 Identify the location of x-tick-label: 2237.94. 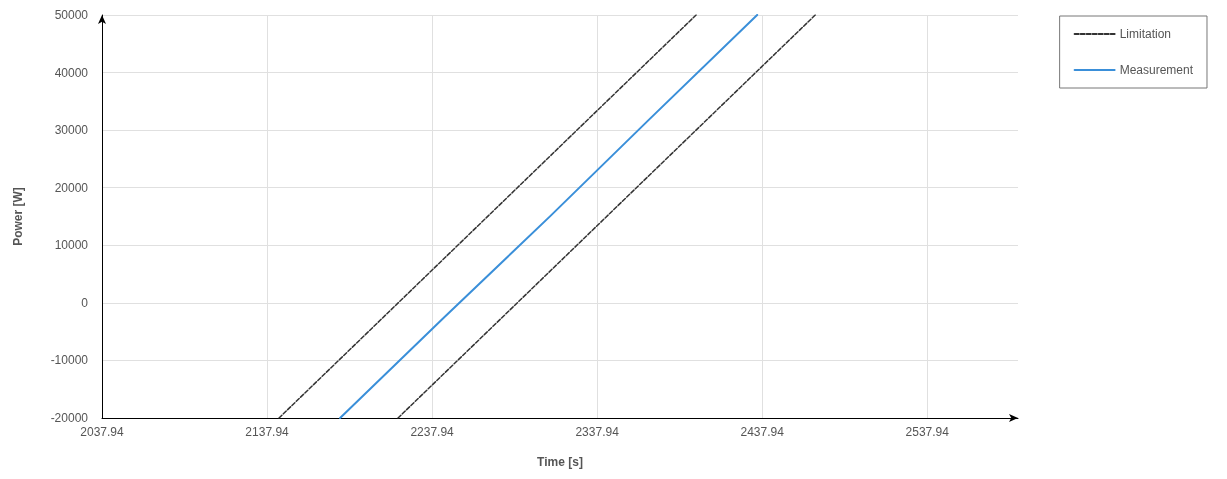
(432, 432).